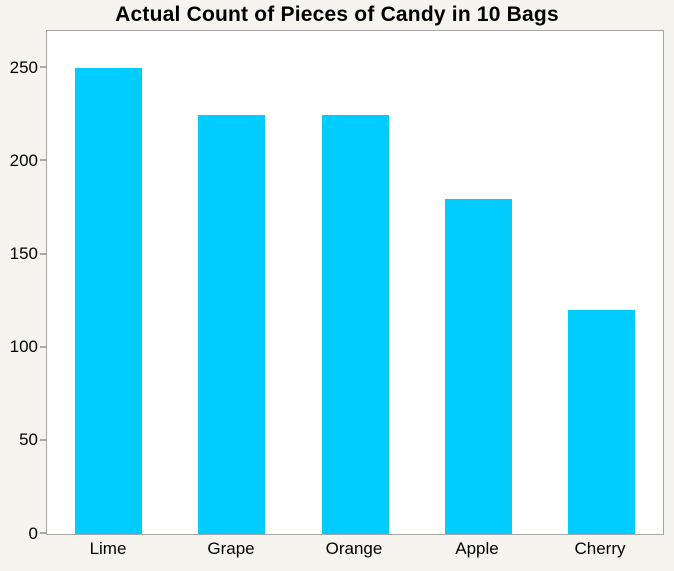 The height and width of the screenshot is (571, 674). I want to click on y-tick-label-50: 50, so click(28, 439).